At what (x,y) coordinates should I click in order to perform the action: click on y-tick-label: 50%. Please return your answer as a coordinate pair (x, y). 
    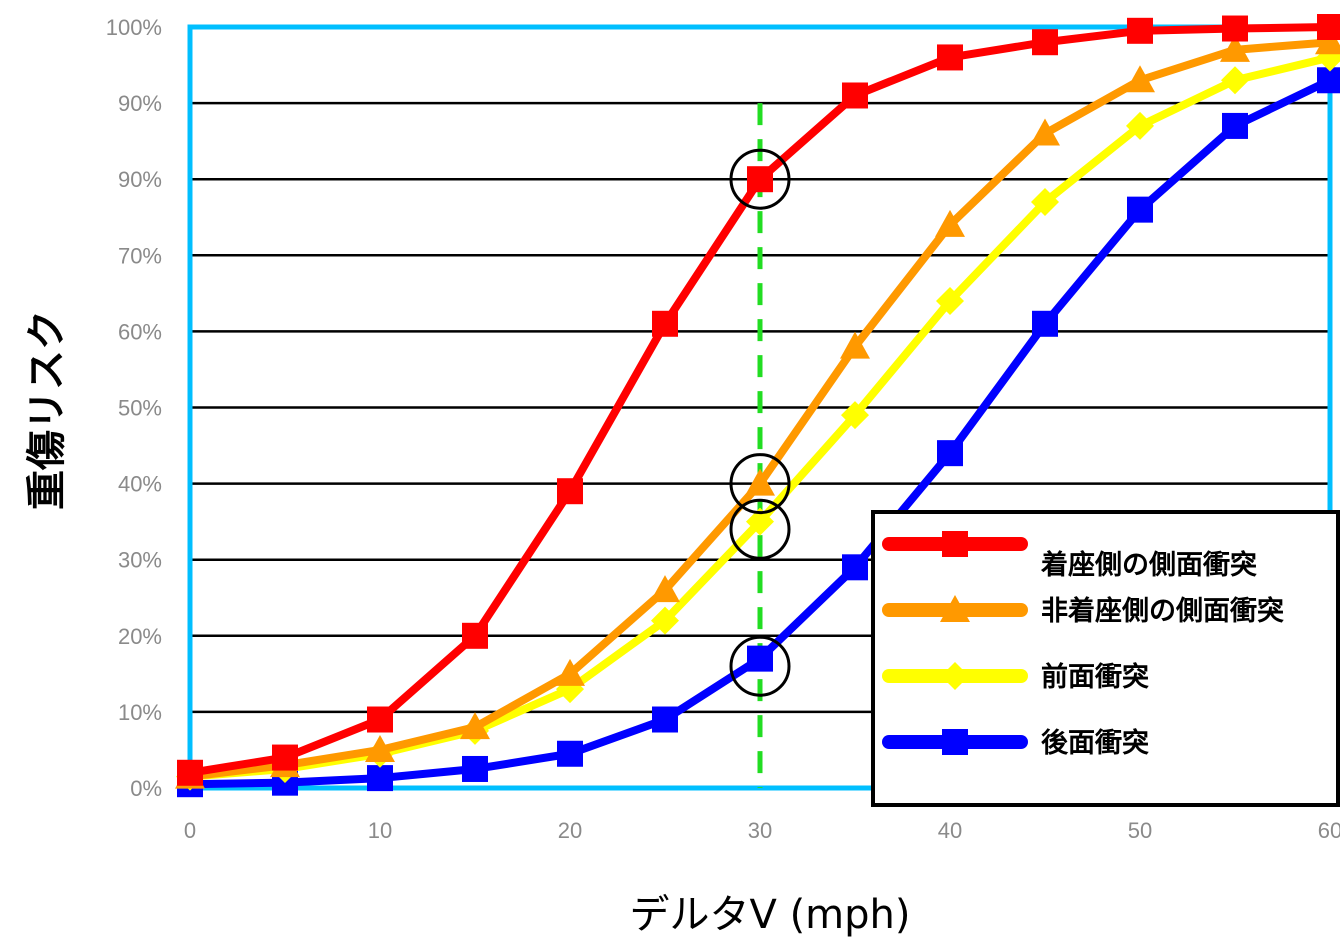
    Looking at the image, I should click on (140, 408).